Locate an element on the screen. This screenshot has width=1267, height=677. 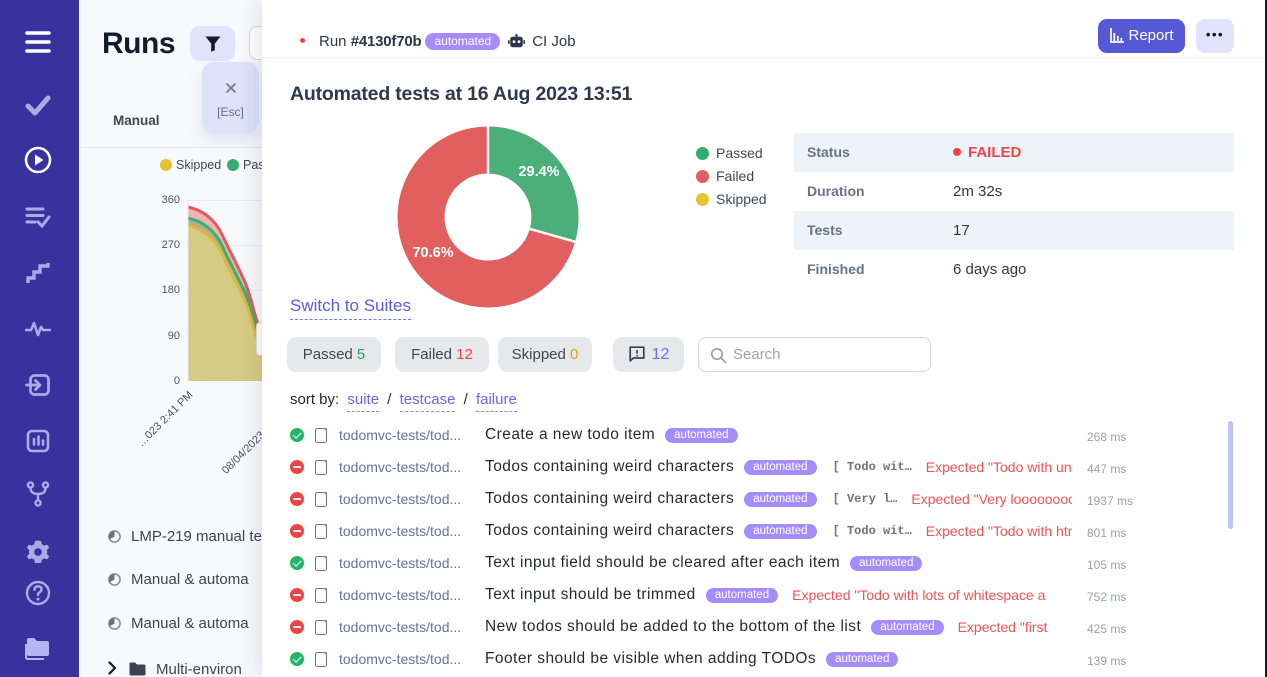
svg-text: 70.6% is located at coordinates (432, 253).